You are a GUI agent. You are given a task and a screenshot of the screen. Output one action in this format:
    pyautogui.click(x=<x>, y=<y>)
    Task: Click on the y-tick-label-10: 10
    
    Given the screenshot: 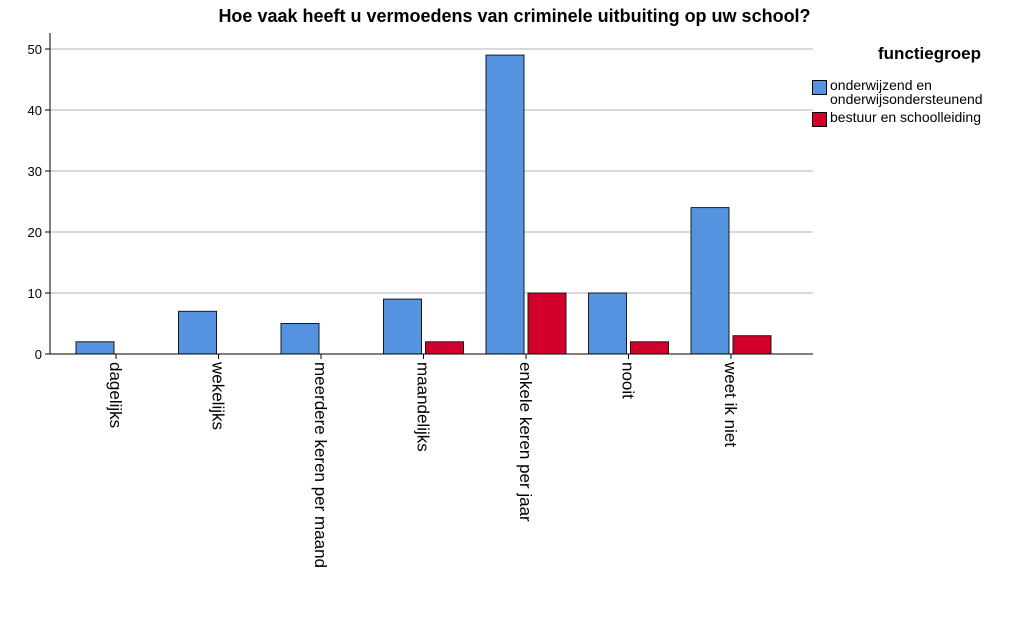 What is the action you would take?
    pyautogui.click(x=35, y=293)
    